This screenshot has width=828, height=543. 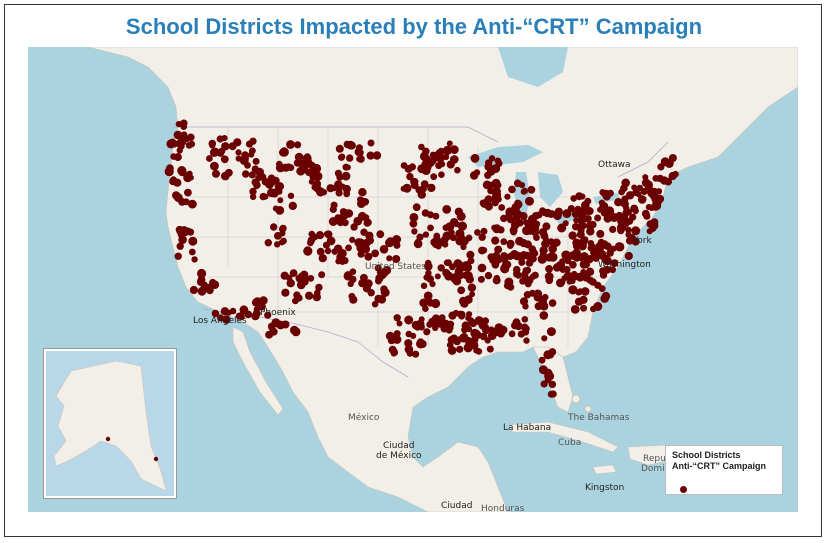 I want to click on label-la-habana: La Habana, so click(x=527, y=428).